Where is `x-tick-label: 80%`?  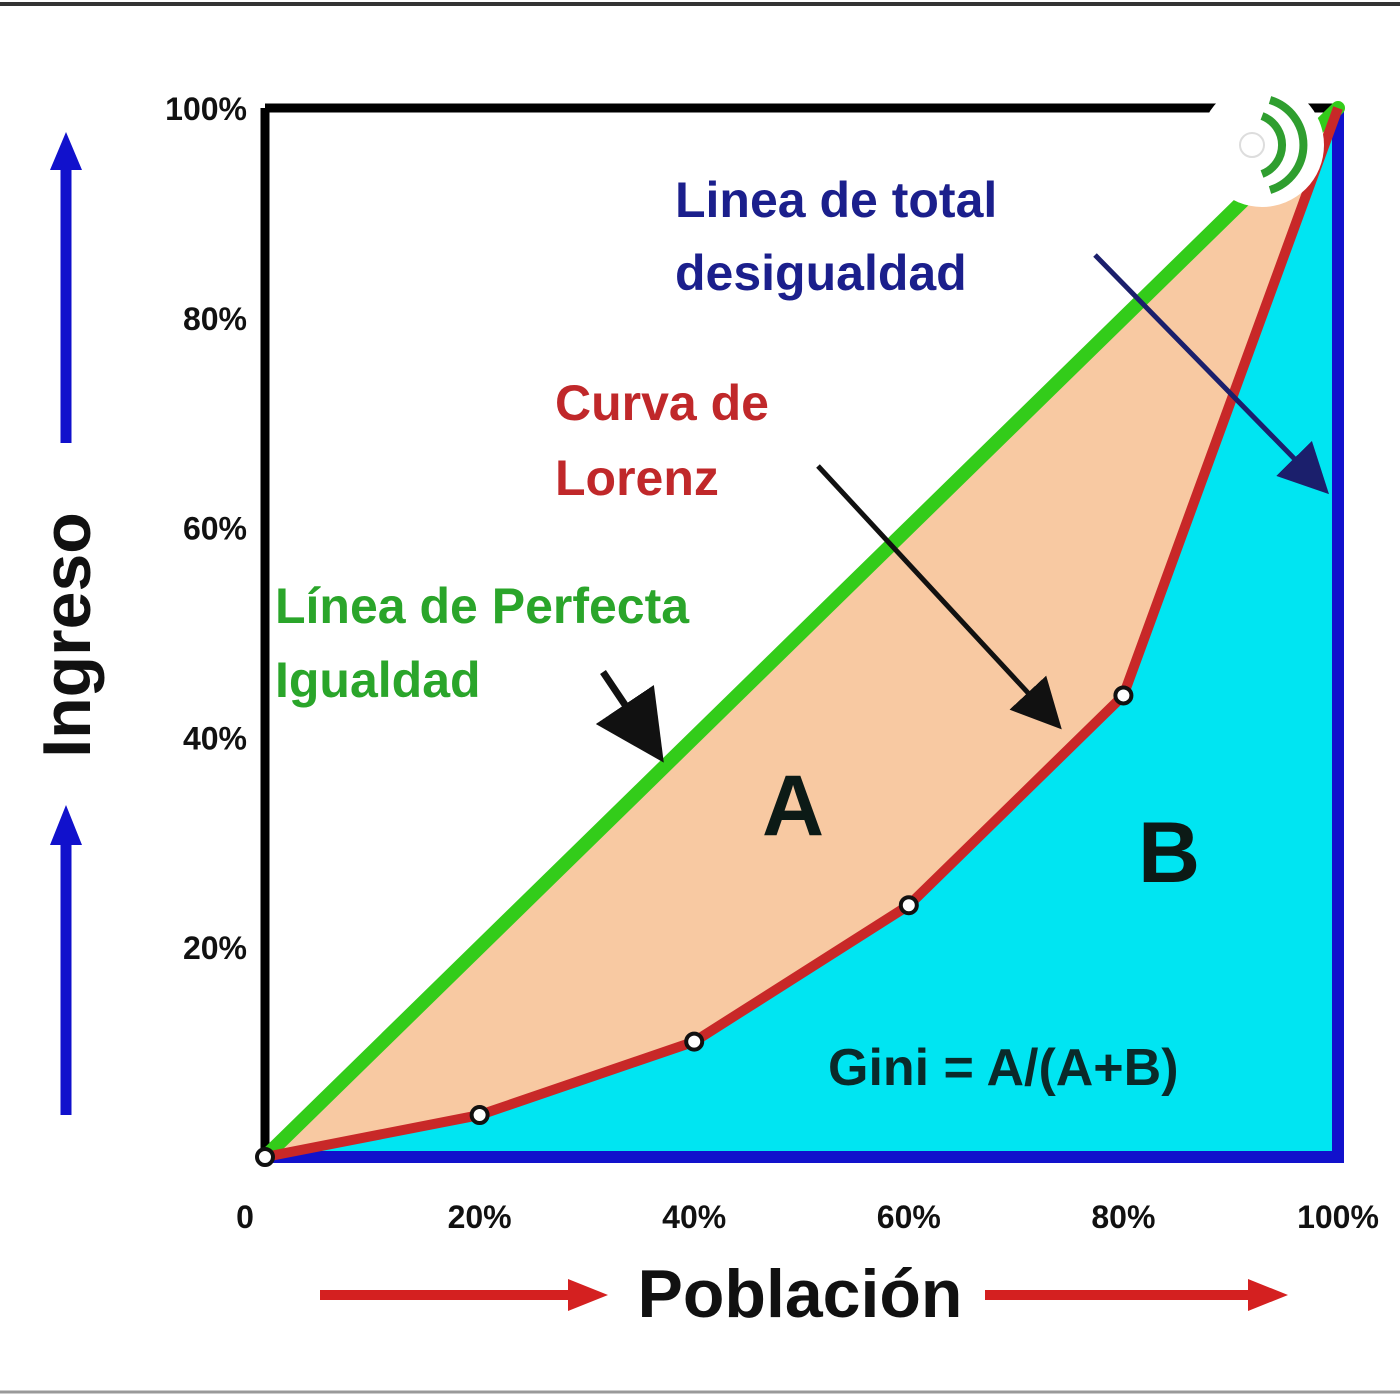 x-tick-label: 80% is located at coordinates (1123, 1217).